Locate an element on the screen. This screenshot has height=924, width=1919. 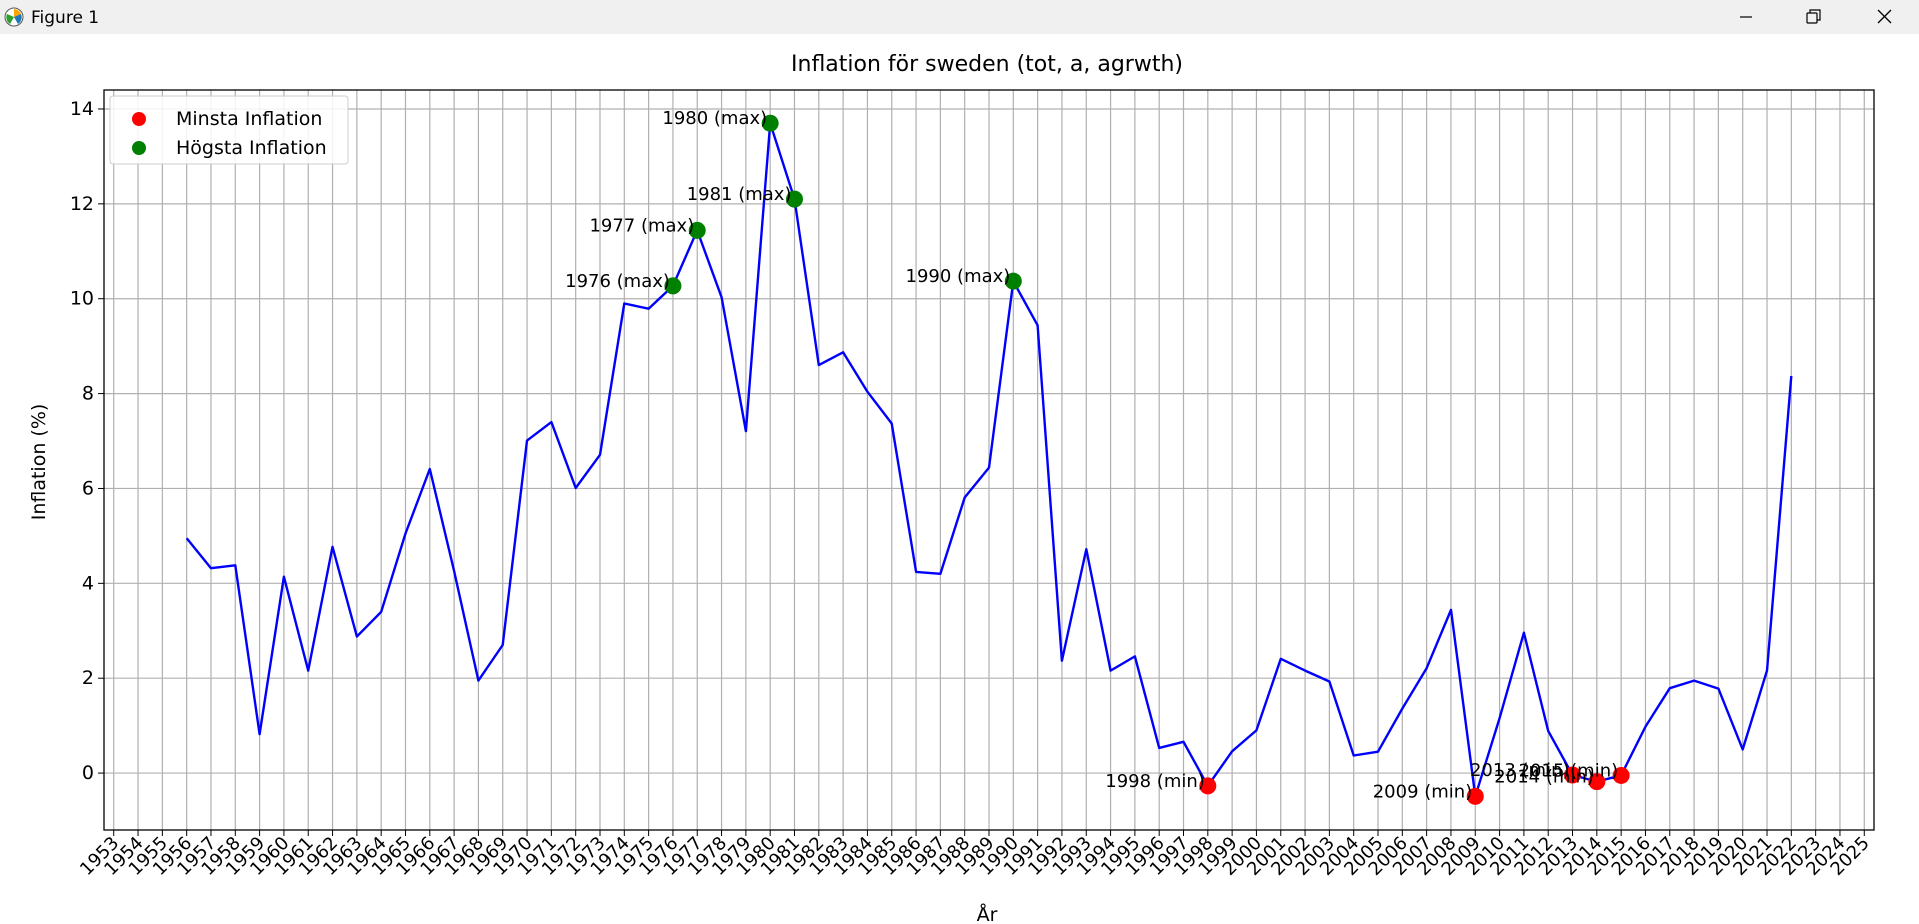
close-button is located at coordinates (1884, 17).